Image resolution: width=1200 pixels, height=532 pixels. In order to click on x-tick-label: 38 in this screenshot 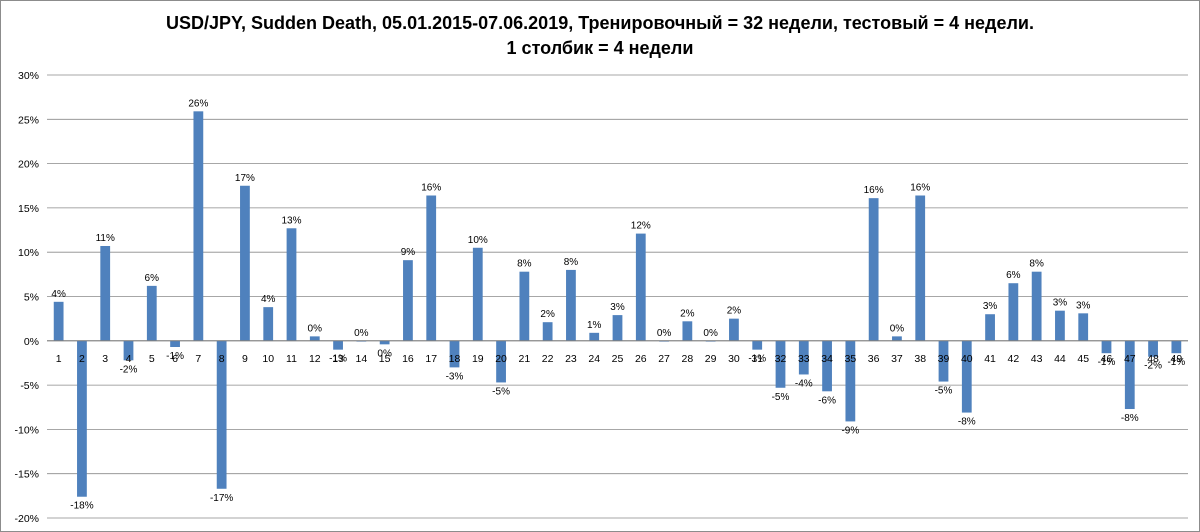, I will do `click(920, 359)`.